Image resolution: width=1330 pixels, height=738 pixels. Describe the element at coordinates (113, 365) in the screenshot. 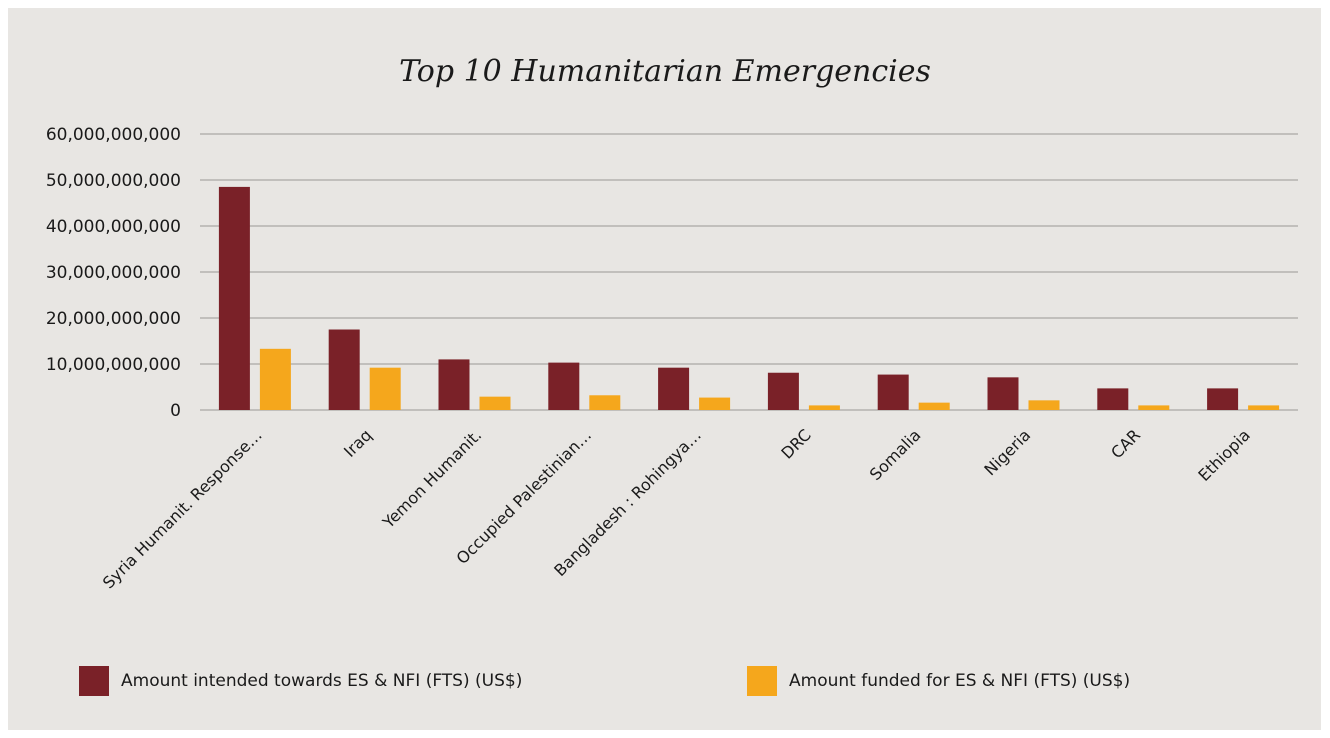

I see `y-tick-label: 10,000,000,000` at that location.